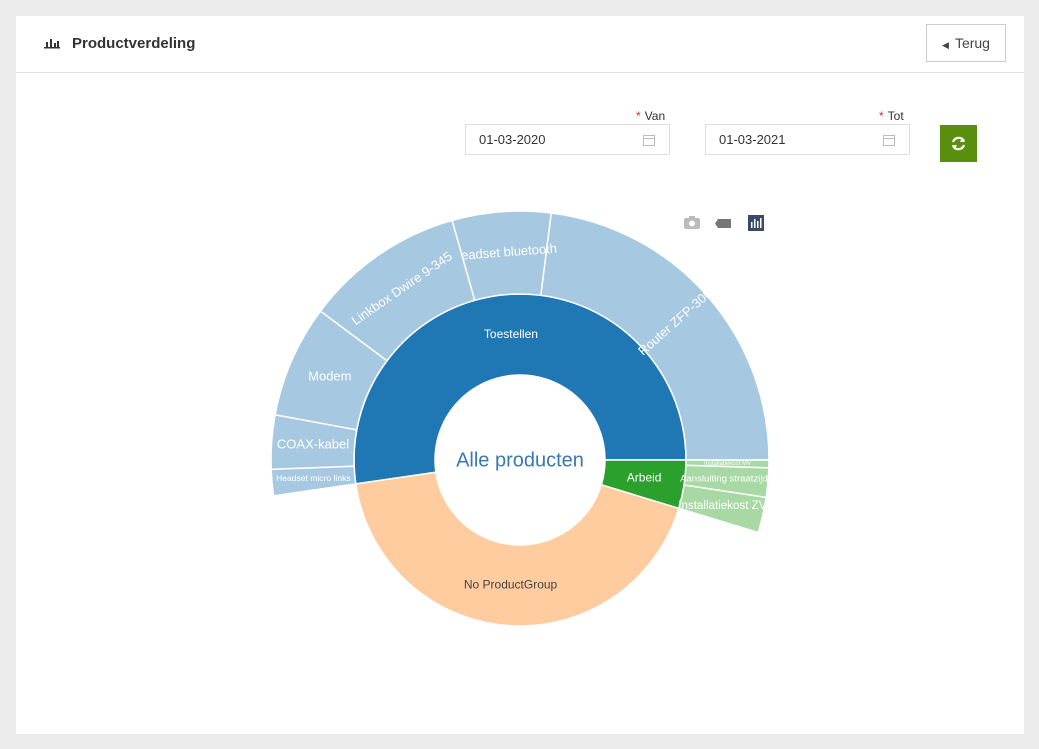  Describe the element at coordinates (756, 223) in the screenshot. I see `plotly-button` at that location.